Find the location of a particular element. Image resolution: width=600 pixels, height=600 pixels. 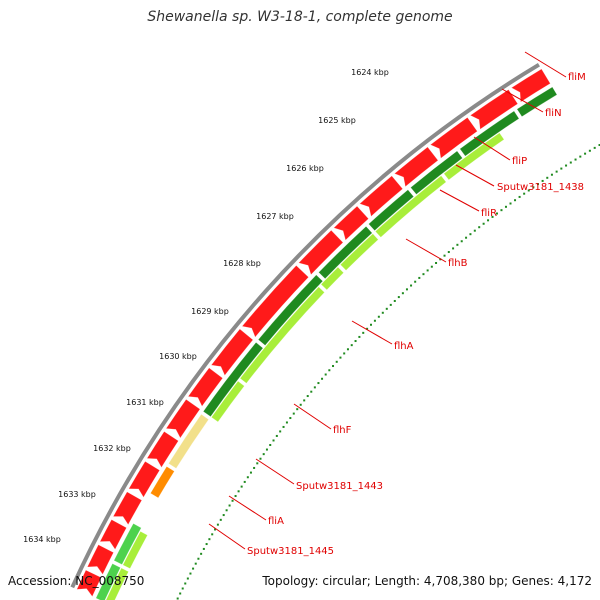

gene-label: fliM is located at coordinates (577, 77).